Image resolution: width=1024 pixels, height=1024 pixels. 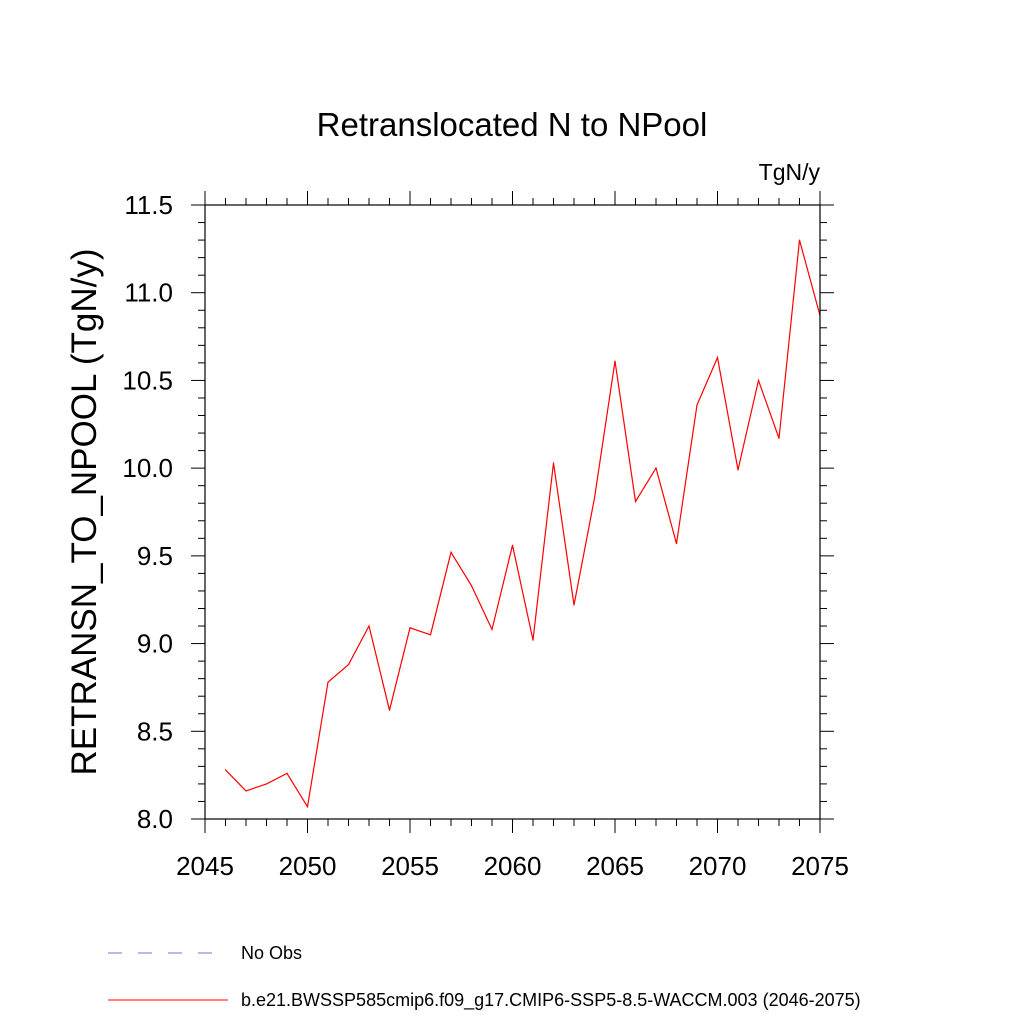 I want to click on x-tick-label: 2050, so click(x=308, y=866).